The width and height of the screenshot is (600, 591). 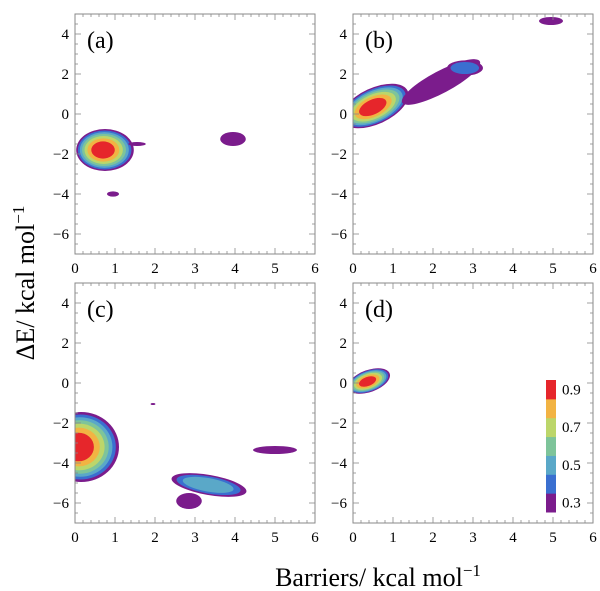 I want to click on x-tick-label: 3, so click(x=195, y=538).